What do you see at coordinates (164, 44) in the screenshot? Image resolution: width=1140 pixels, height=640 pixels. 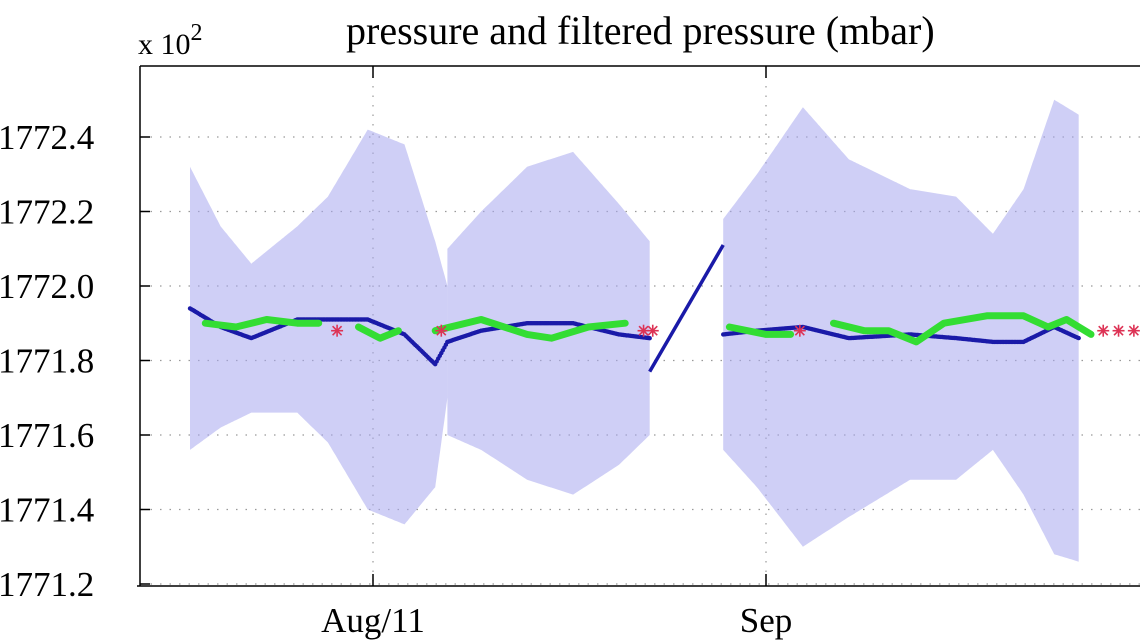 I see `y-multiplier-base: x 10` at bounding box center [164, 44].